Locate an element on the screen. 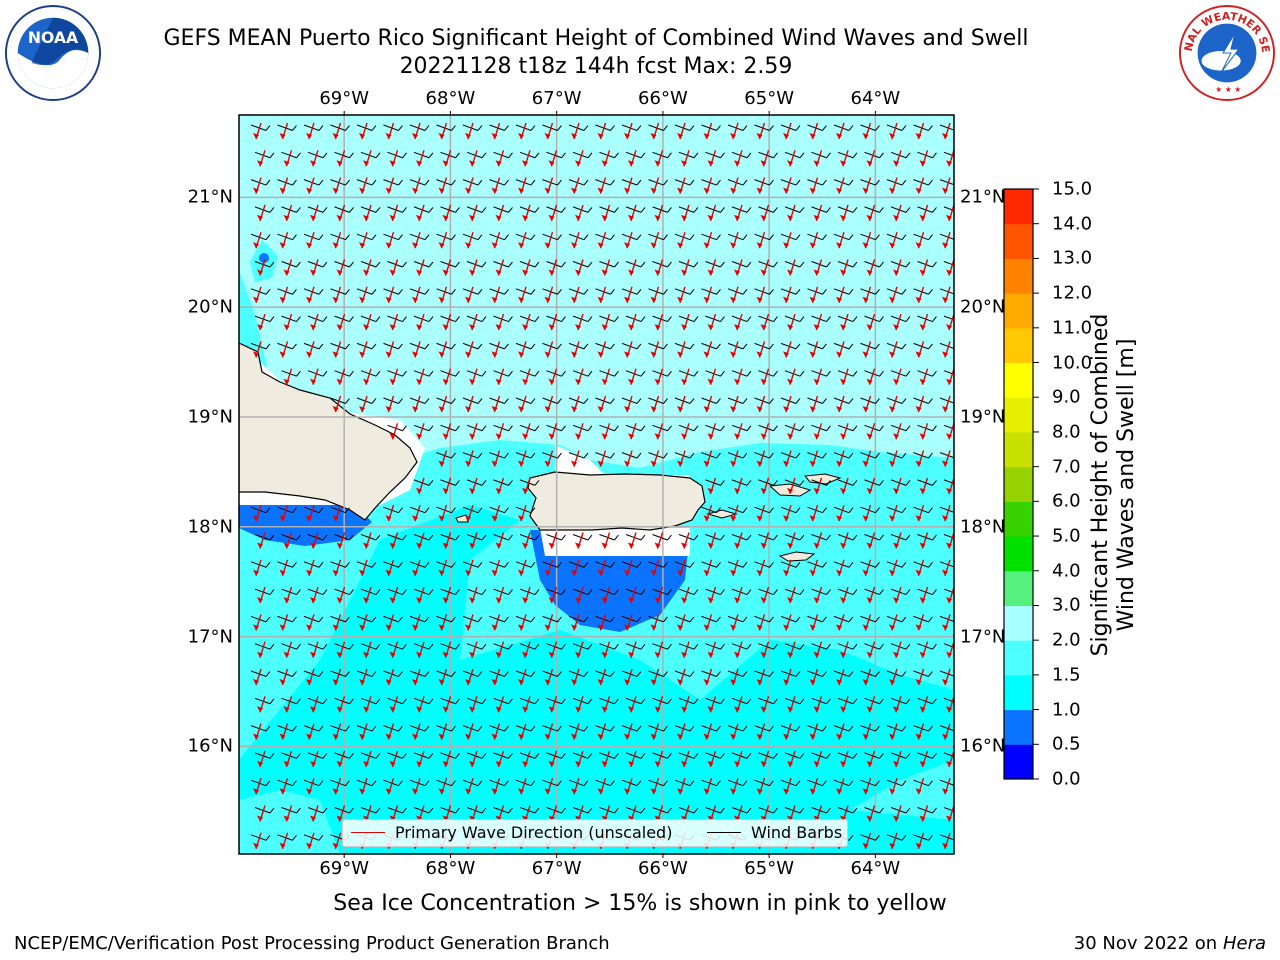 This screenshot has height=960, width=1280. colorbar-tick-label: 5.0 is located at coordinates (1066, 536).